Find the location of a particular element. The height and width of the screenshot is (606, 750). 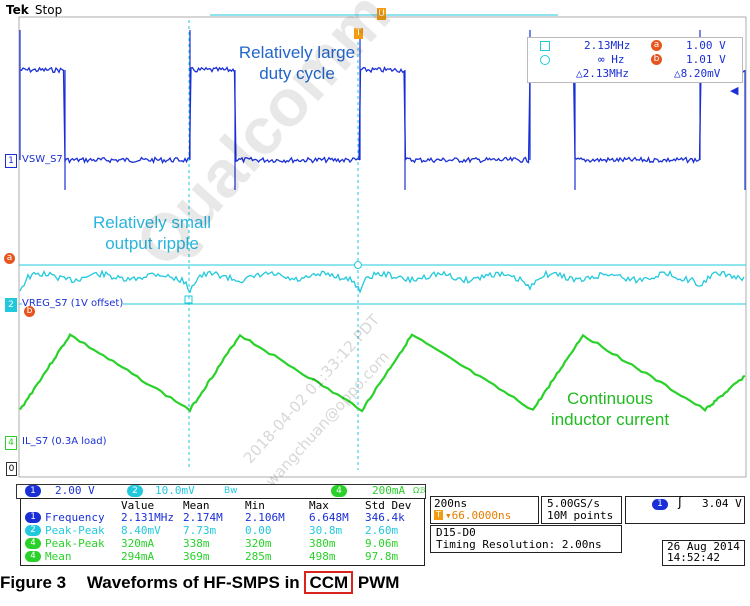

trigger-position-icon: T is located at coordinates (358, 33).